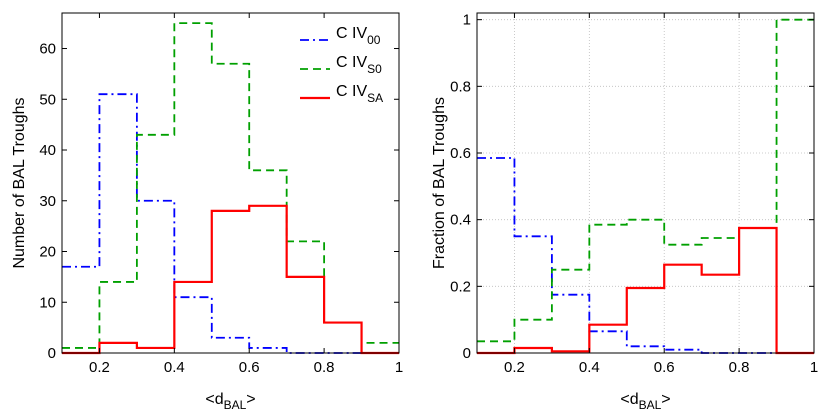 The height and width of the screenshot is (415, 830). I want to click on y-tick-label: 50, so click(47, 99).